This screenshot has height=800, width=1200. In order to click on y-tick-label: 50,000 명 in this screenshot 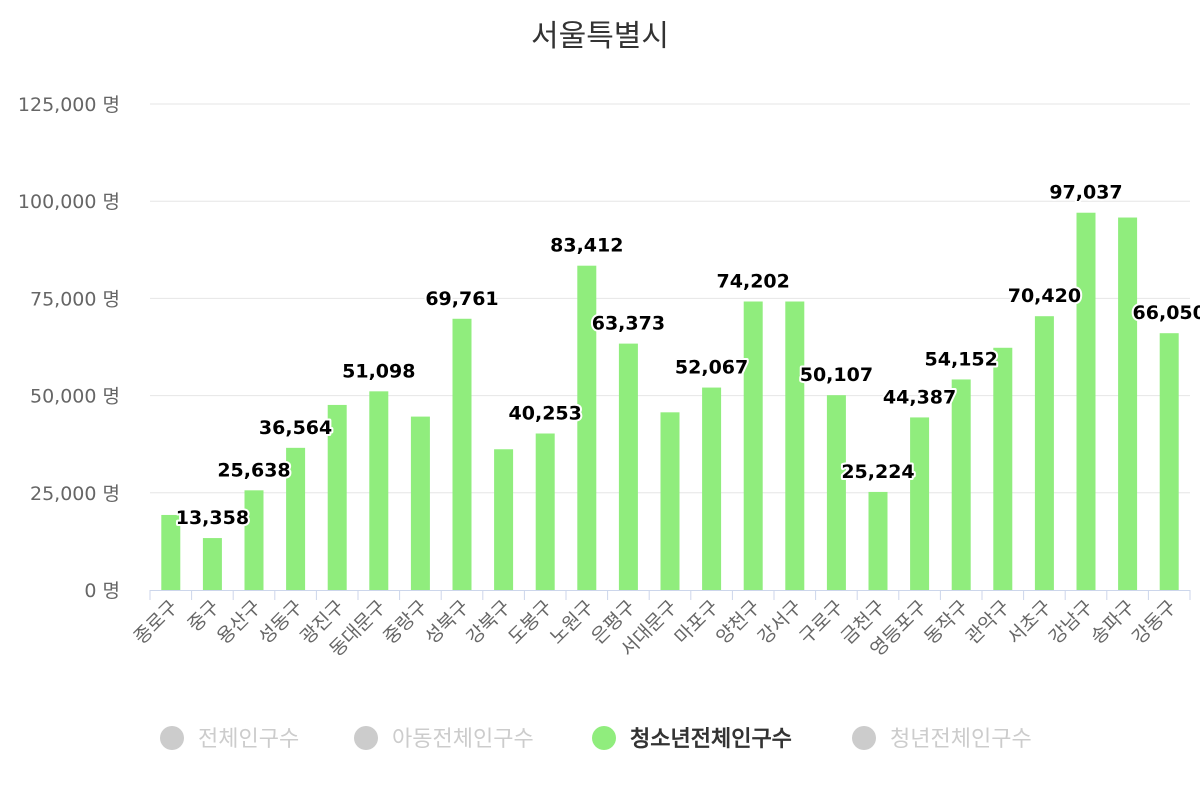, I will do `click(75, 397)`.